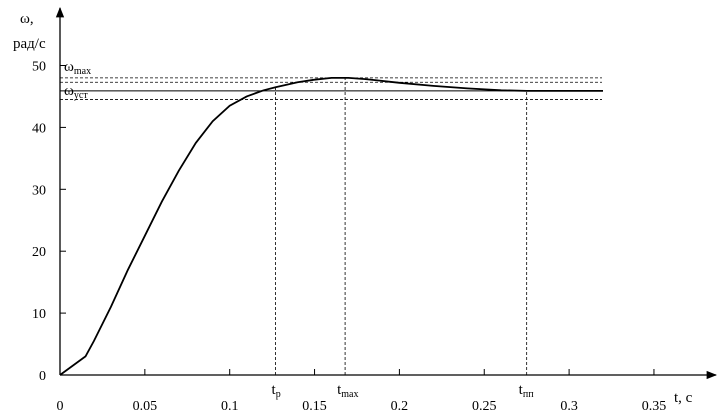  I want to click on t-pp-annotation: tпп, so click(527, 391).